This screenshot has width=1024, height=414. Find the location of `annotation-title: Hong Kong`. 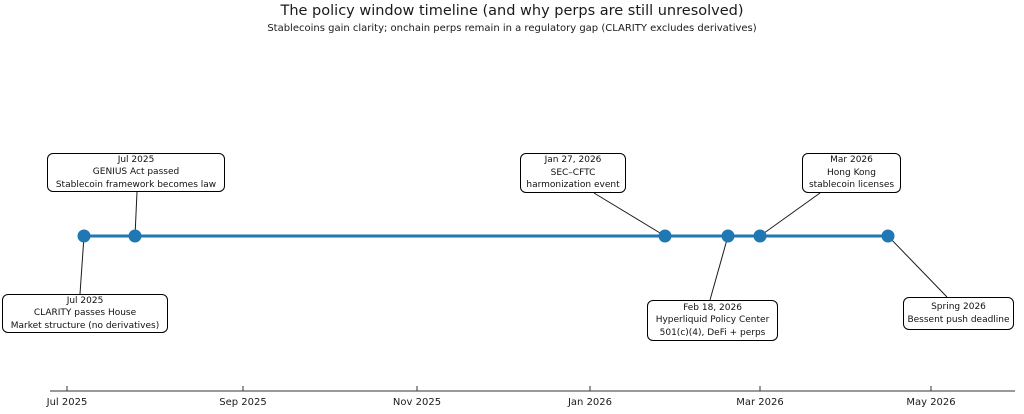

annotation-title: Hong Kong is located at coordinates (851, 172).